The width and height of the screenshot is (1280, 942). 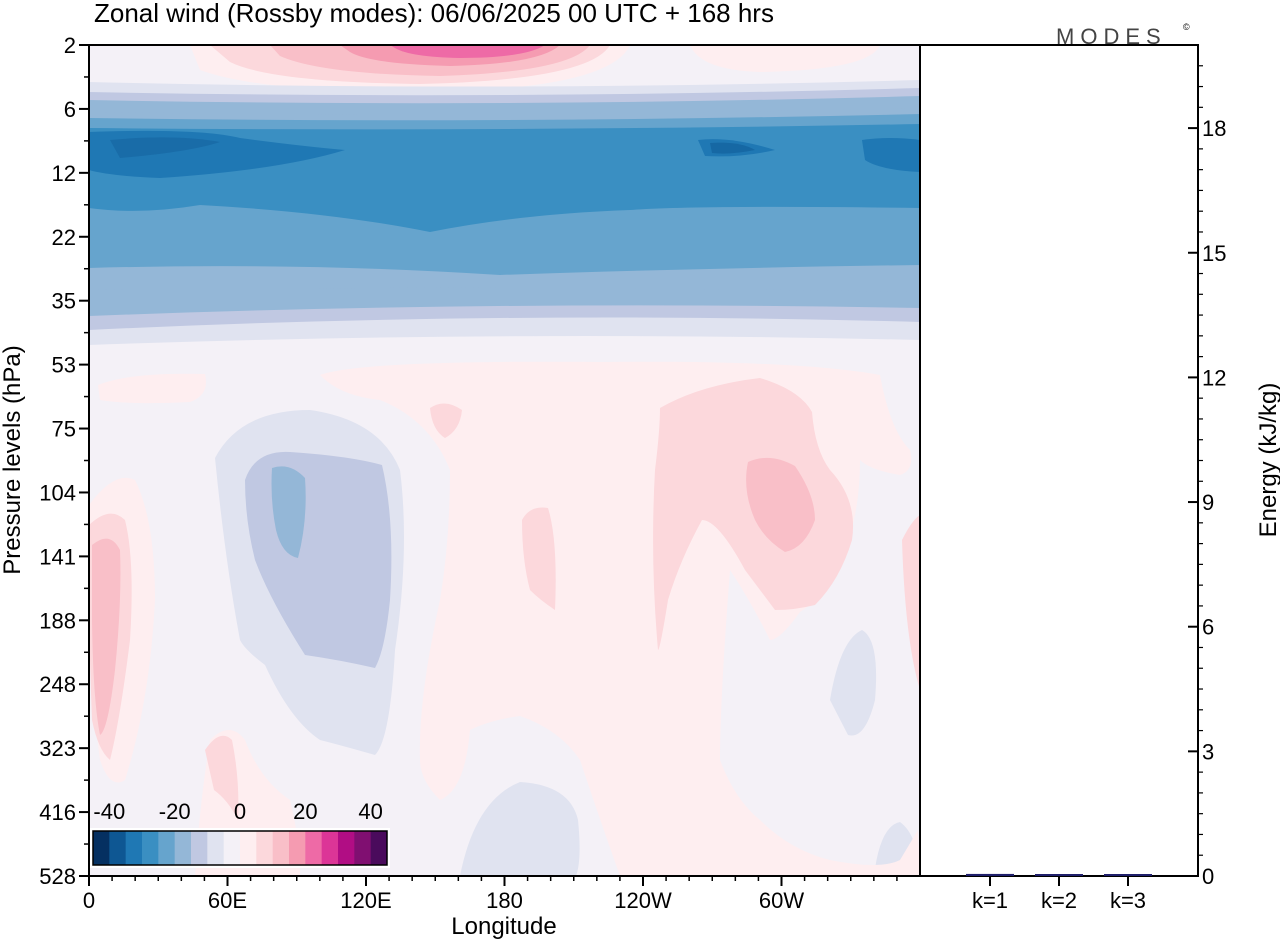 What do you see at coordinates (504, 900) in the screenshot?
I see `longitude-tick-label: 180` at bounding box center [504, 900].